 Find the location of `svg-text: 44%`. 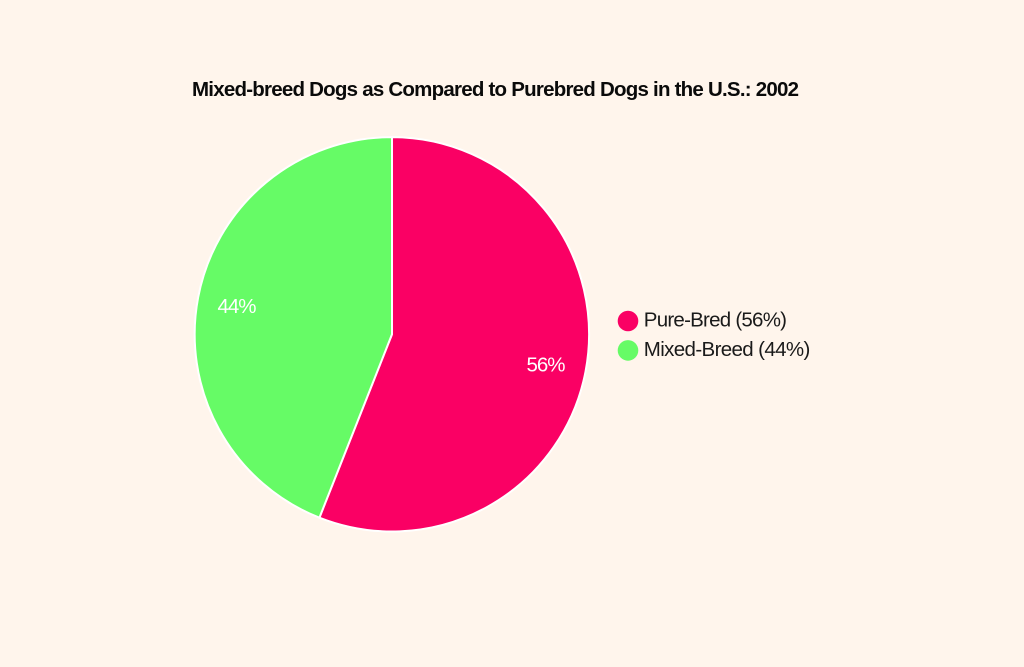

svg-text: 44% is located at coordinates (237, 306).